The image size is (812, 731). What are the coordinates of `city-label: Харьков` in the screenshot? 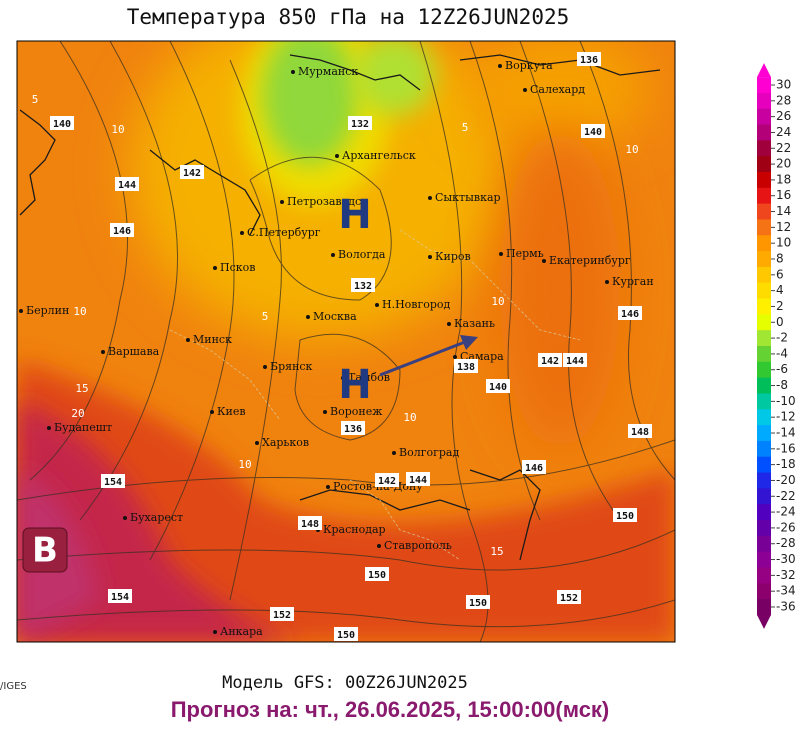 It's located at (285, 442).